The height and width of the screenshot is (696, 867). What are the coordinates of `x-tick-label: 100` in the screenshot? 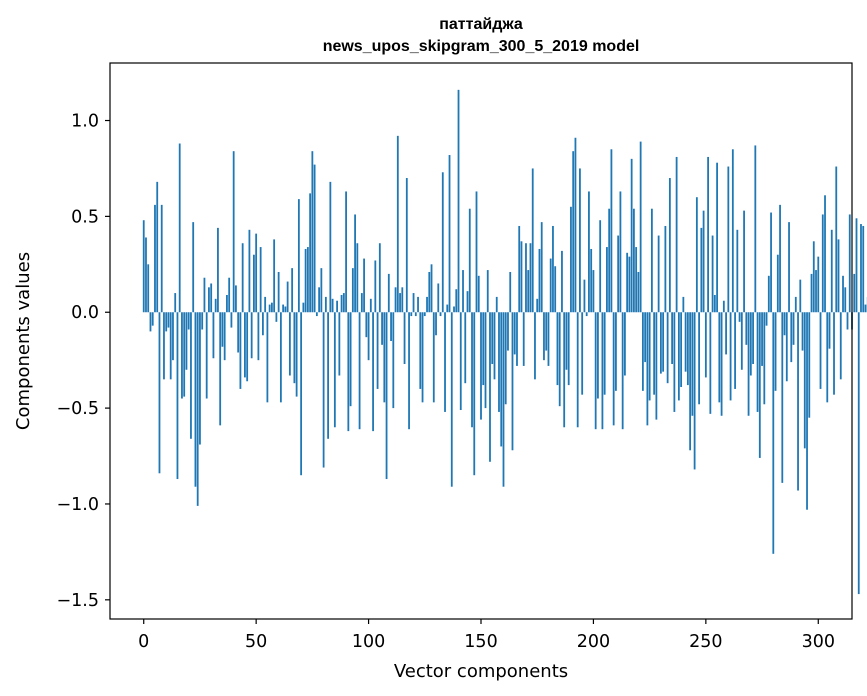 It's located at (368, 642).